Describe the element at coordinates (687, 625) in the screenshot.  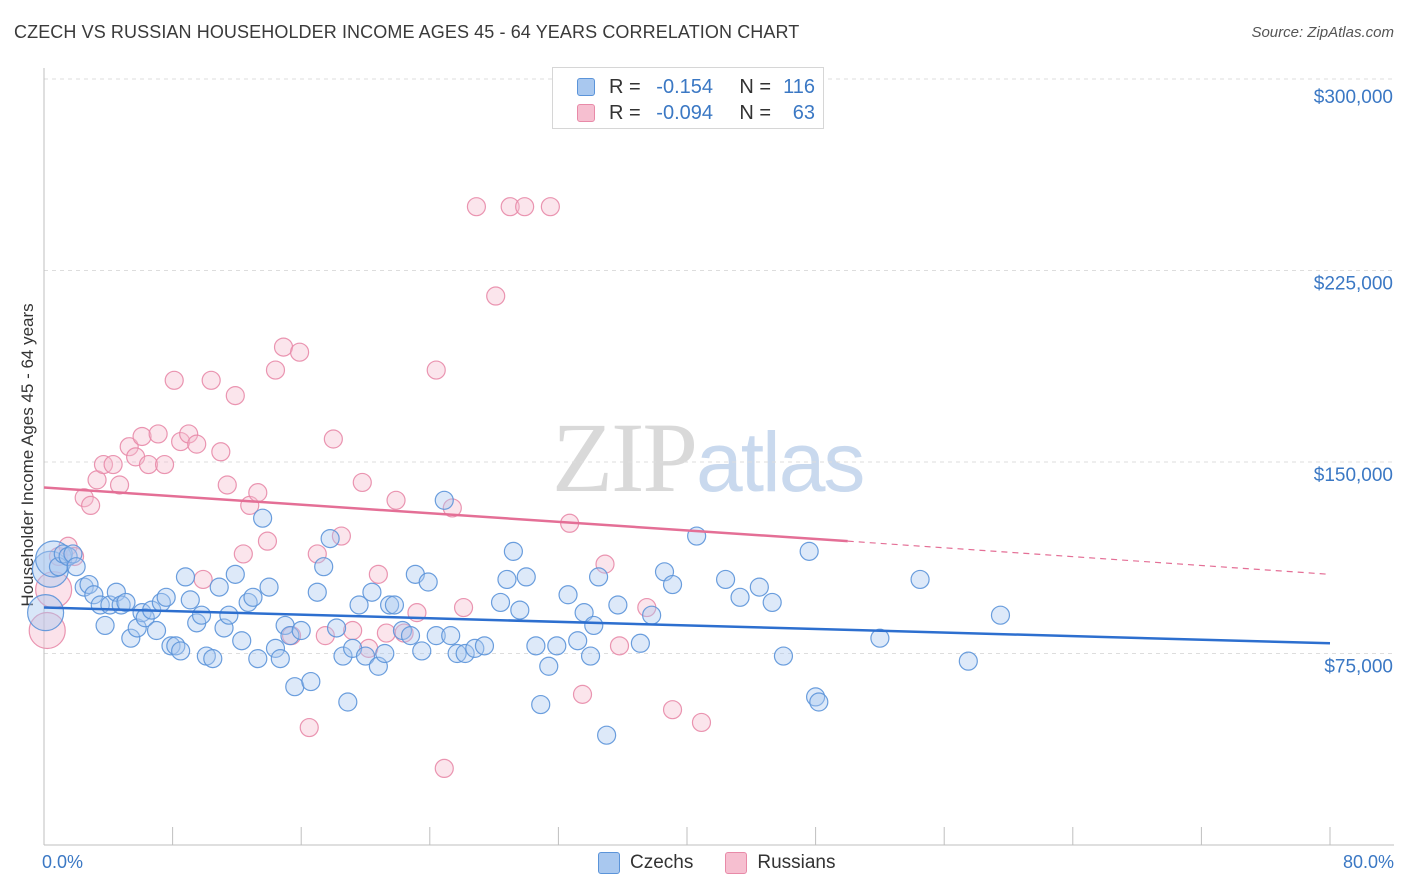
I see `czechs-trendline` at that location.